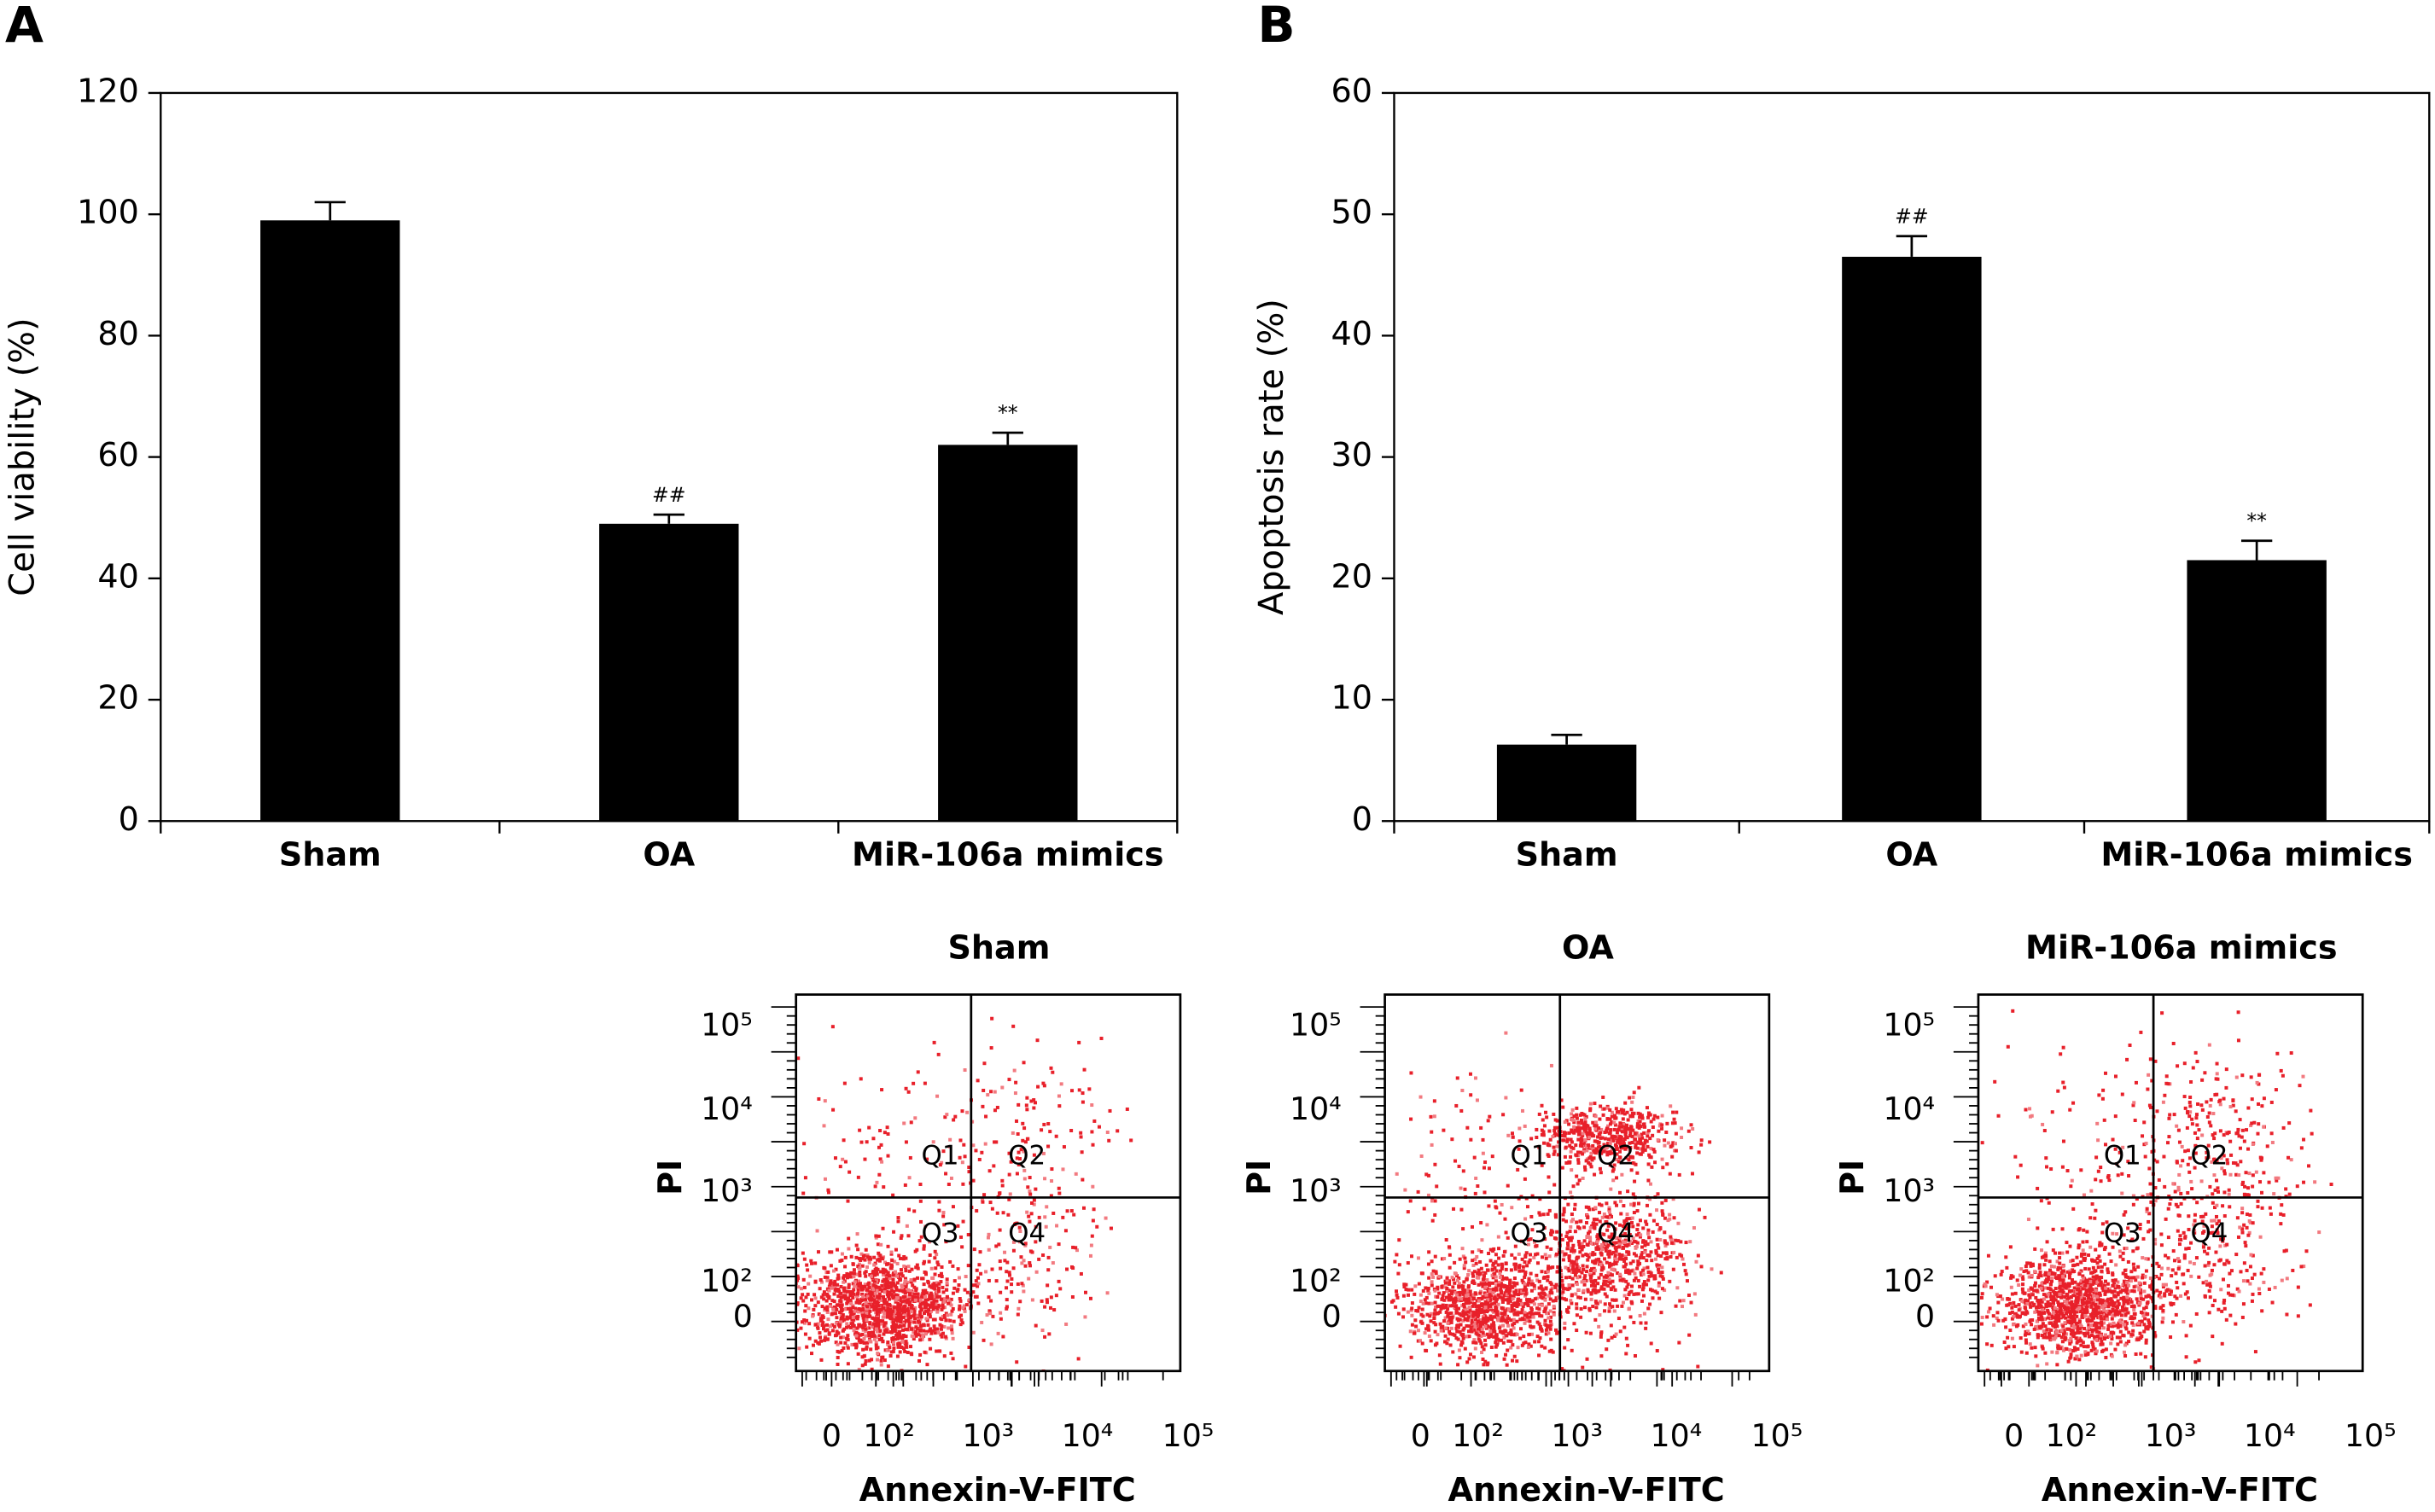 Image resolution: width=2435 pixels, height=1512 pixels. Describe the element at coordinates (1316, 1108) in the screenshot. I see `flow-y-tick-label: 10⁴` at that location.